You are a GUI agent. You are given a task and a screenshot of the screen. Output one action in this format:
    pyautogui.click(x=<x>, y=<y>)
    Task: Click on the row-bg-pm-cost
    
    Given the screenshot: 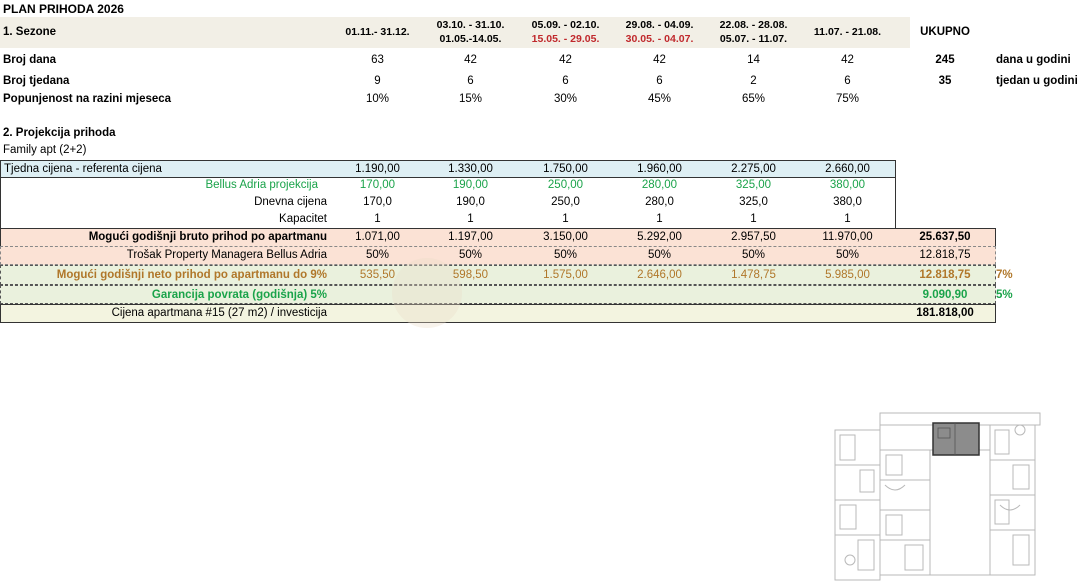 What is the action you would take?
    pyautogui.click(x=498, y=255)
    